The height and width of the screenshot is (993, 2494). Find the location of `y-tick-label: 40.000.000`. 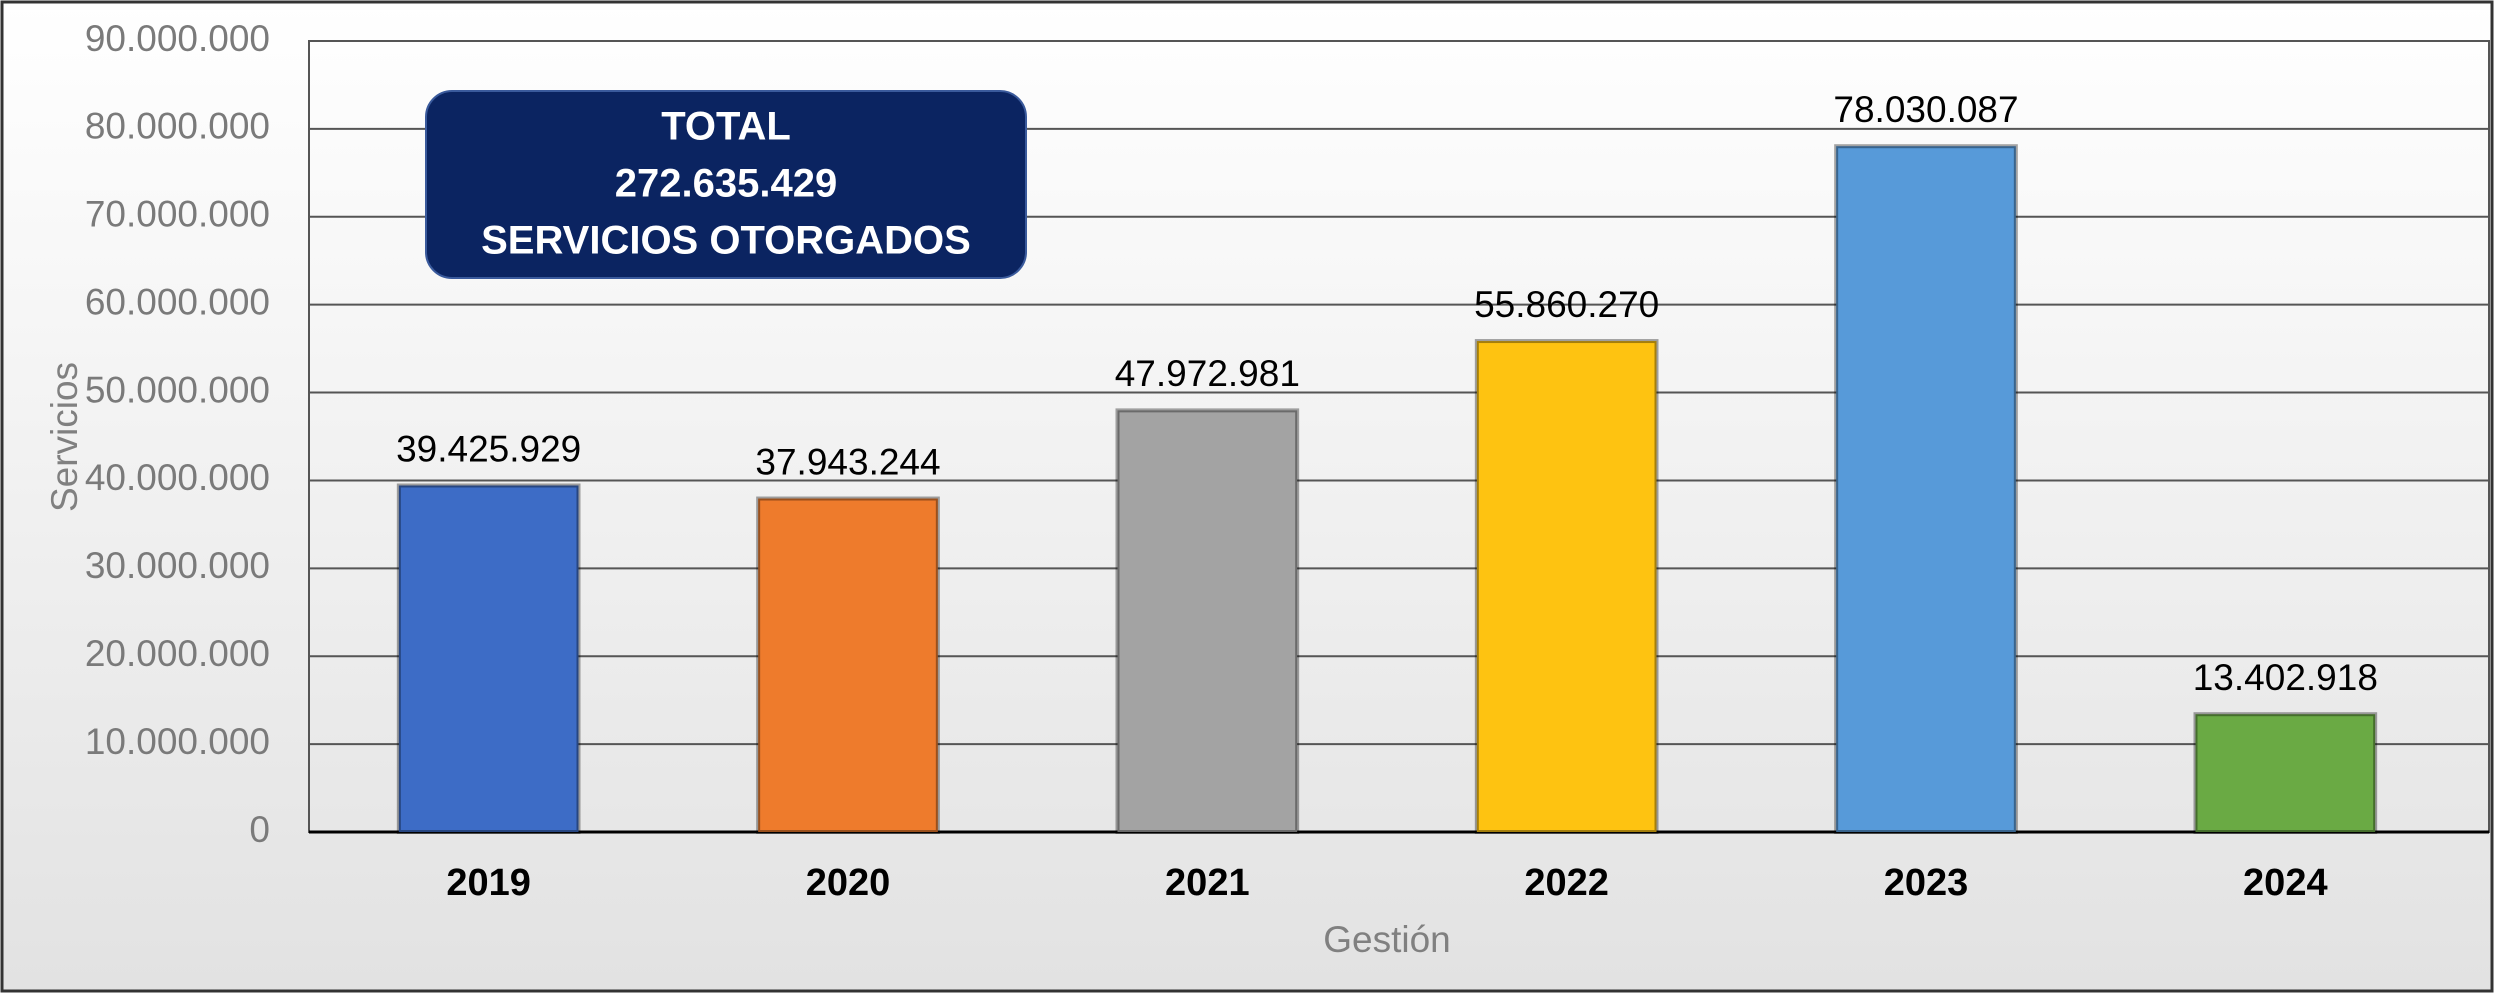

y-tick-label: 40.000.000 is located at coordinates (177, 477).